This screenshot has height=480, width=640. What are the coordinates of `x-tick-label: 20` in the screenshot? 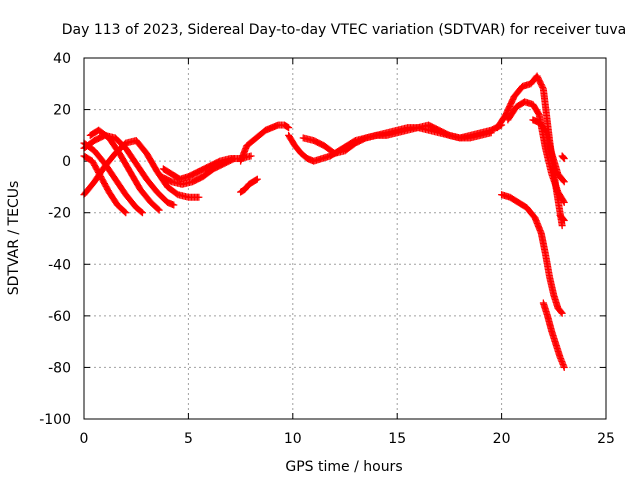 It's located at (502, 439).